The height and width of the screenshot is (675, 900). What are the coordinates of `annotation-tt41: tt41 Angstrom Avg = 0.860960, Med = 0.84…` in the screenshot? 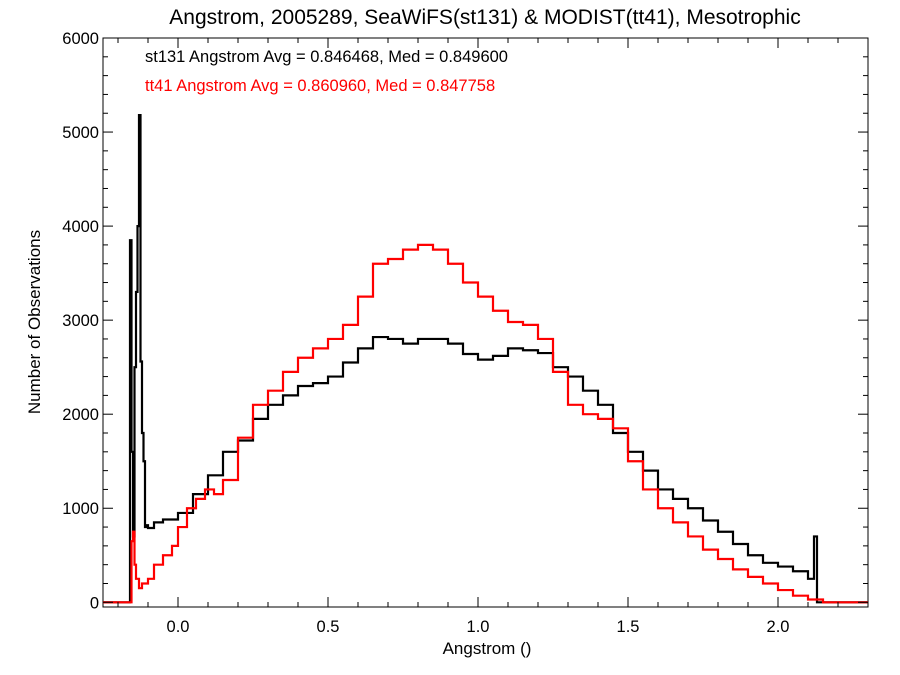 It's located at (320, 86).